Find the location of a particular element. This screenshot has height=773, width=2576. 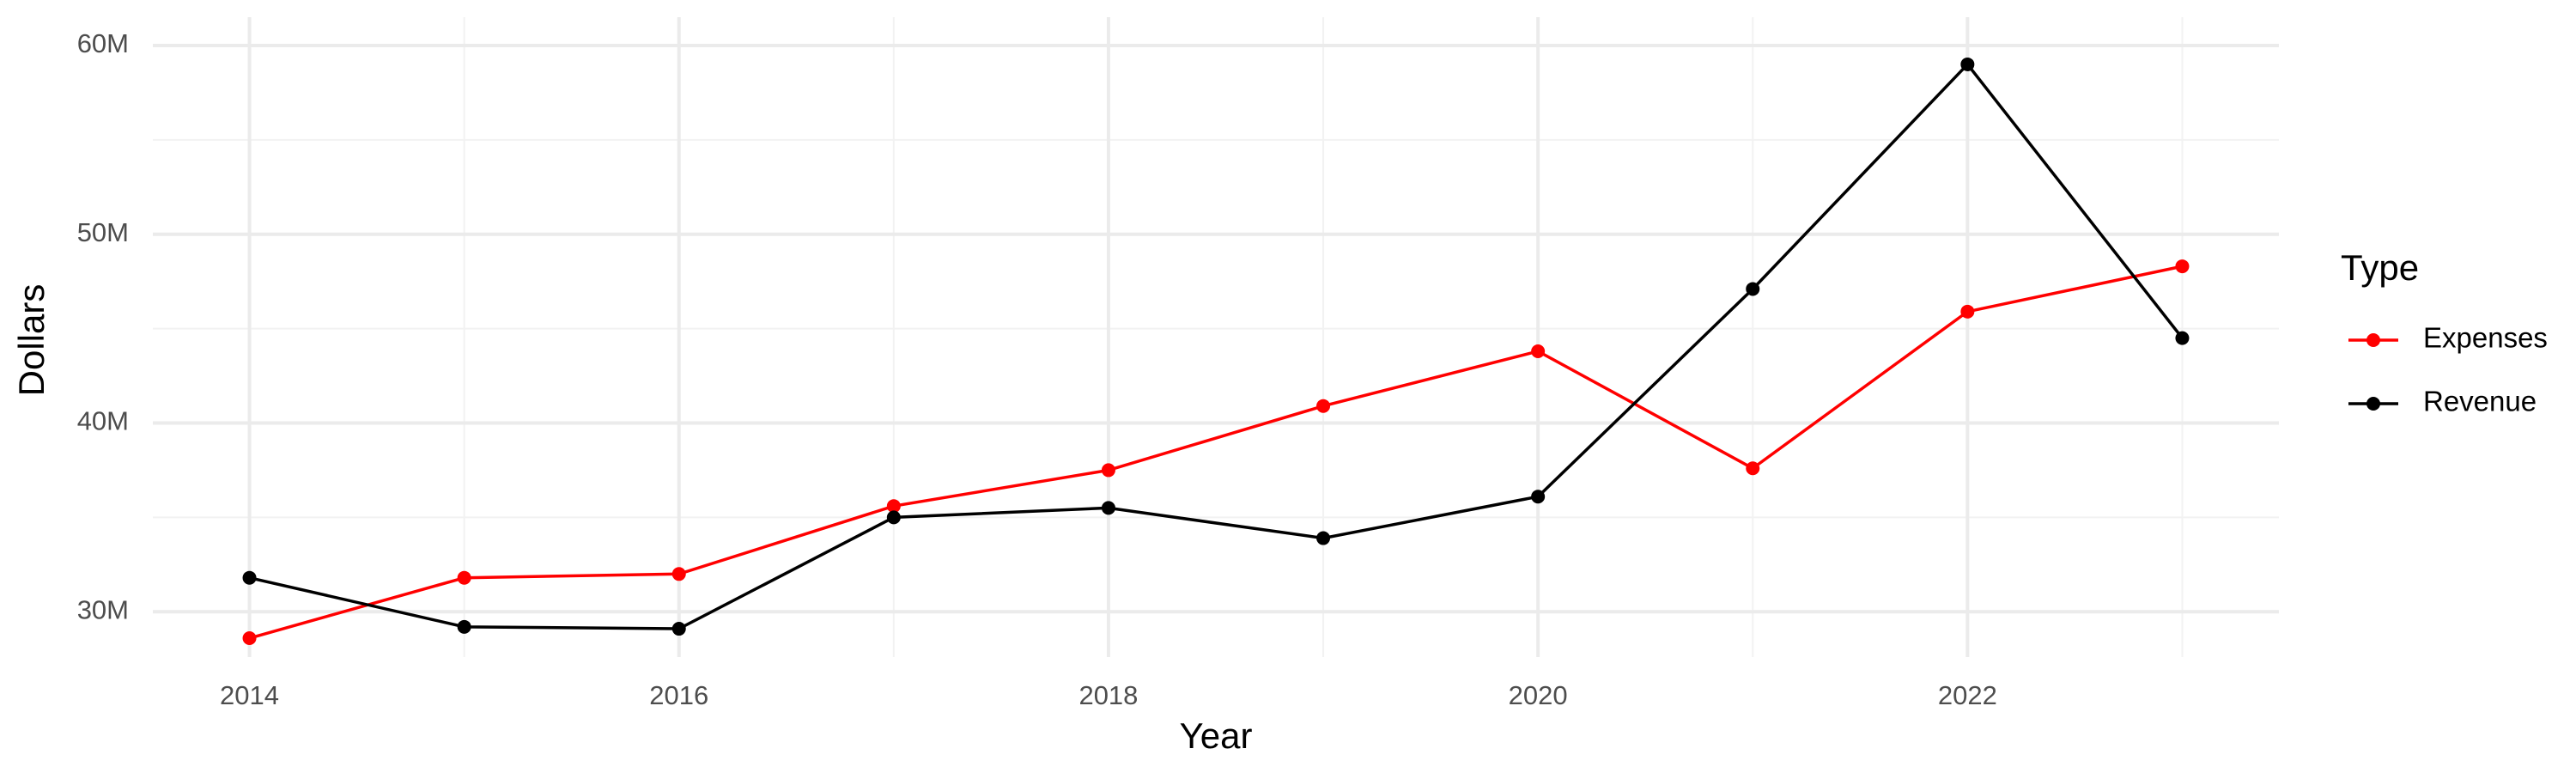

x-axis-title: Year is located at coordinates (1217, 735).